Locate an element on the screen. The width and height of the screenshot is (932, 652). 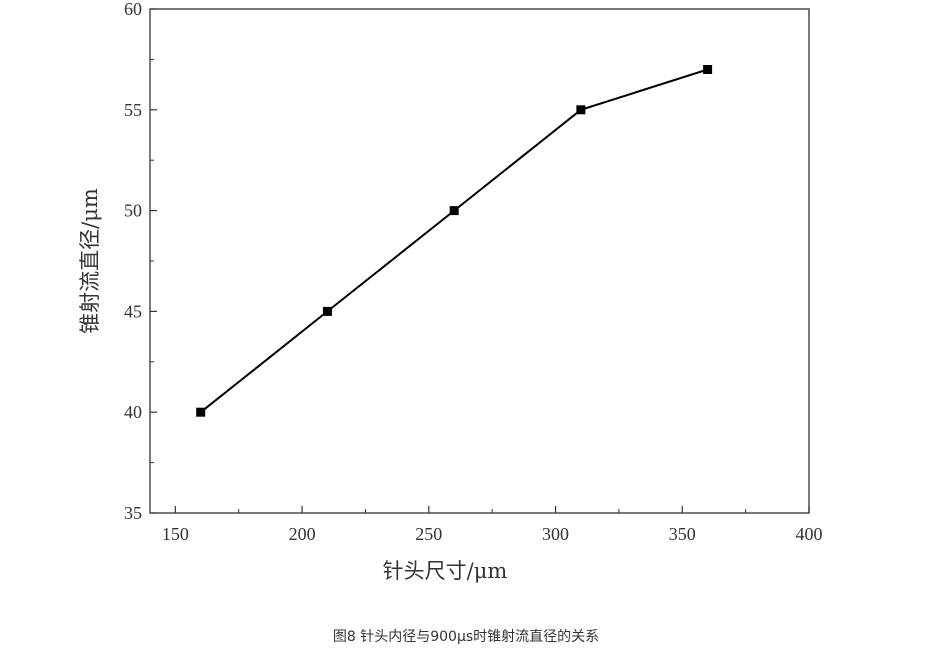
y-axis-title: 锥射流直径/μm is located at coordinates (90, 261).